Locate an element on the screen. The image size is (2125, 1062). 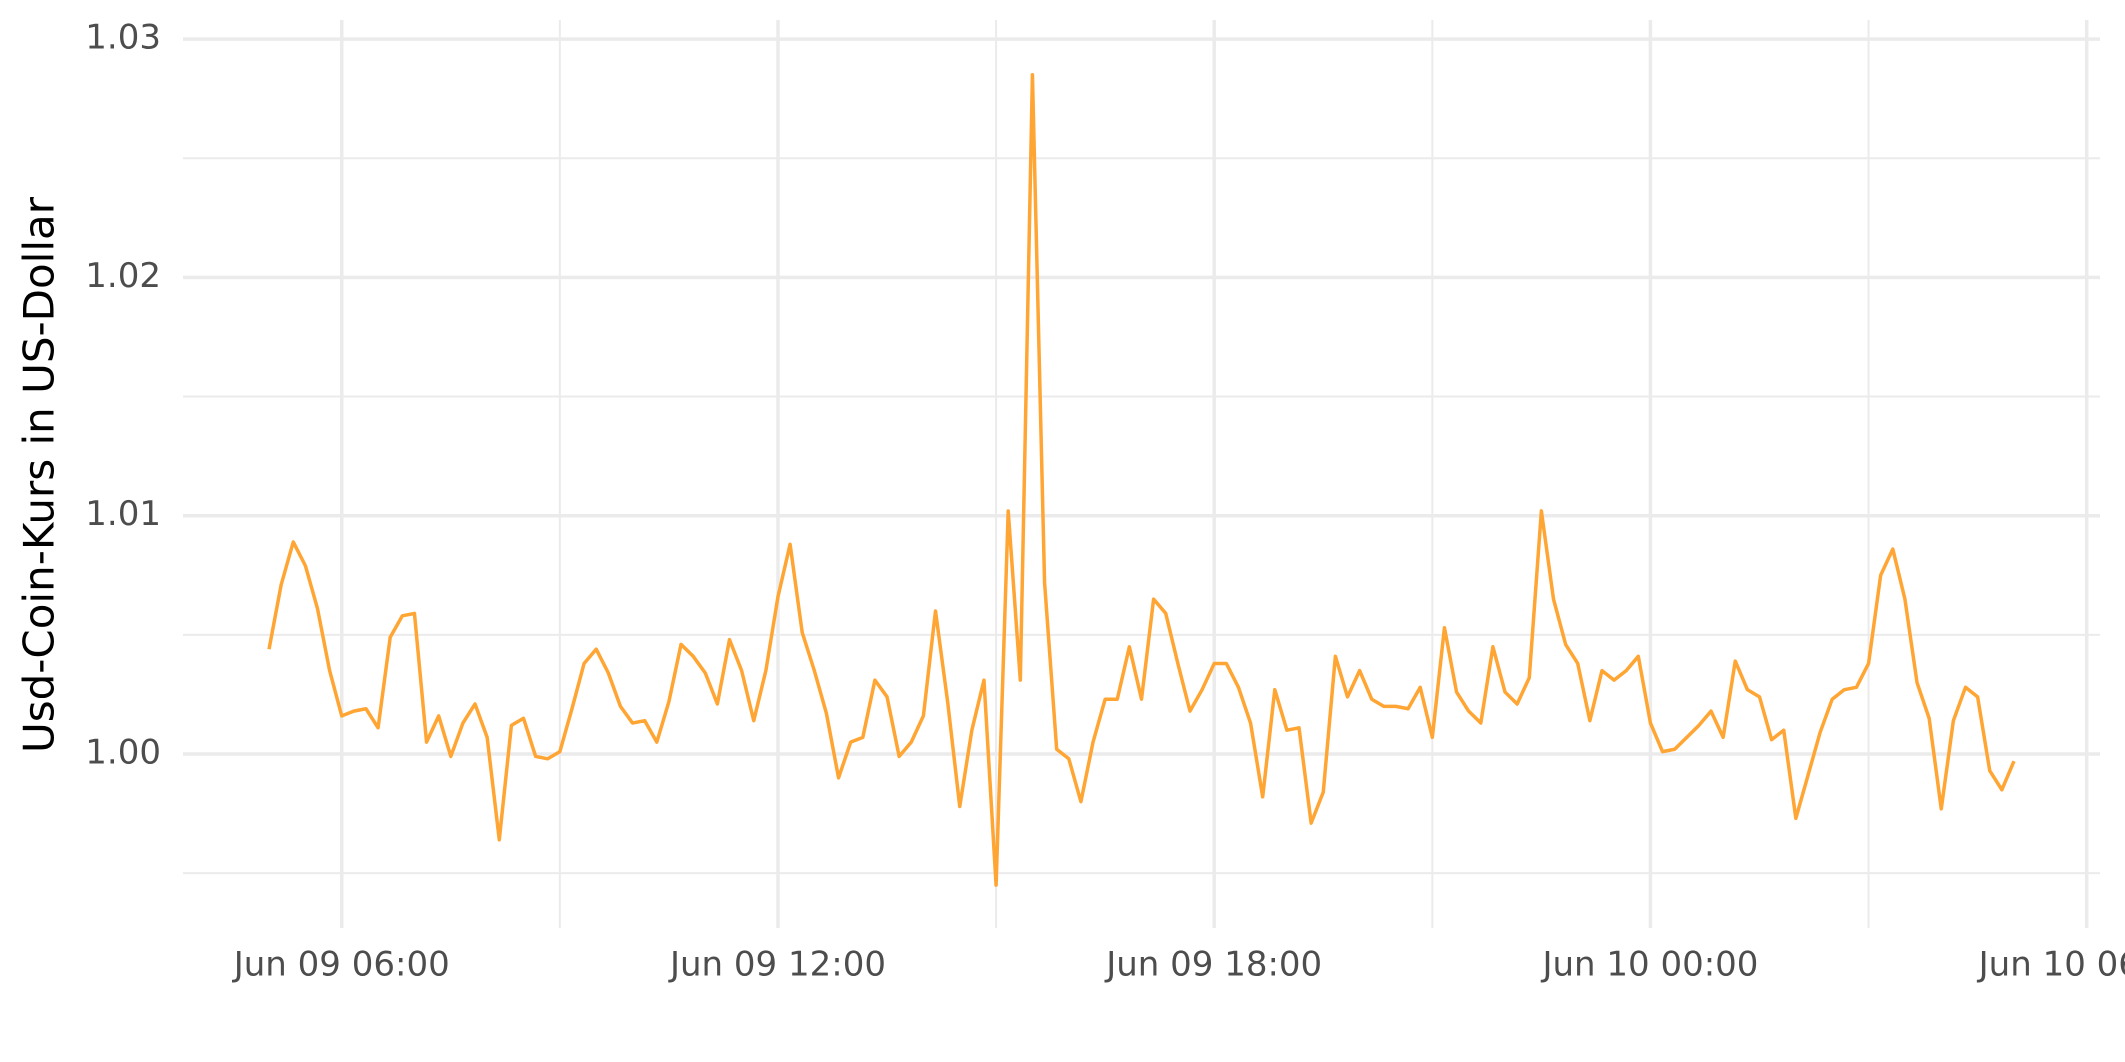
y-tick-label: 1.02 is located at coordinates (123, 276).